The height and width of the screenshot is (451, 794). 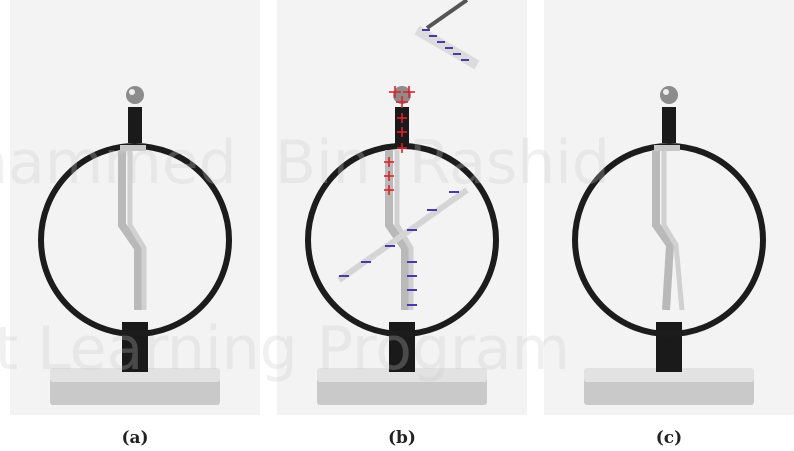 What do you see at coordinates (669, 438) in the screenshot?
I see `caption-c: (c)` at bounding box center [669, 438].